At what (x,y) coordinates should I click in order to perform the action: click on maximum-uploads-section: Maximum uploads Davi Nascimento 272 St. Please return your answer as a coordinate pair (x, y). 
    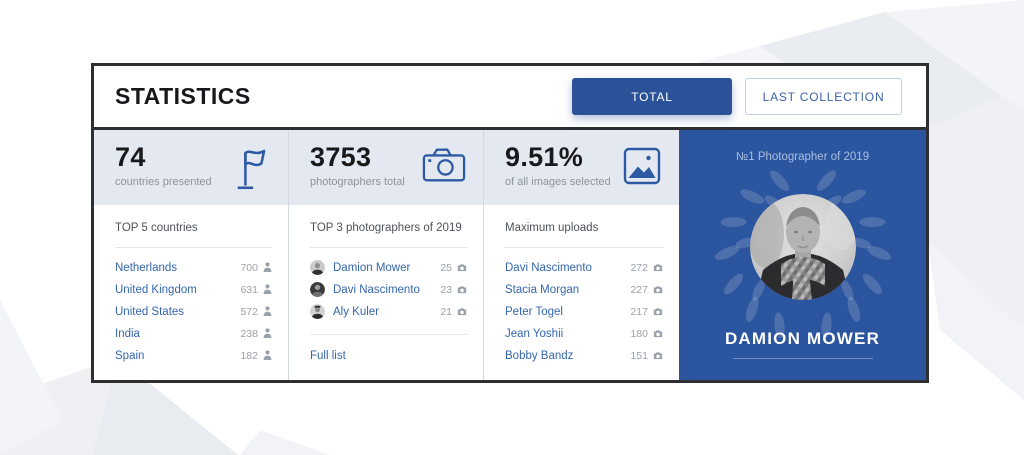
    Looking at the image, I should click on (581, 292).